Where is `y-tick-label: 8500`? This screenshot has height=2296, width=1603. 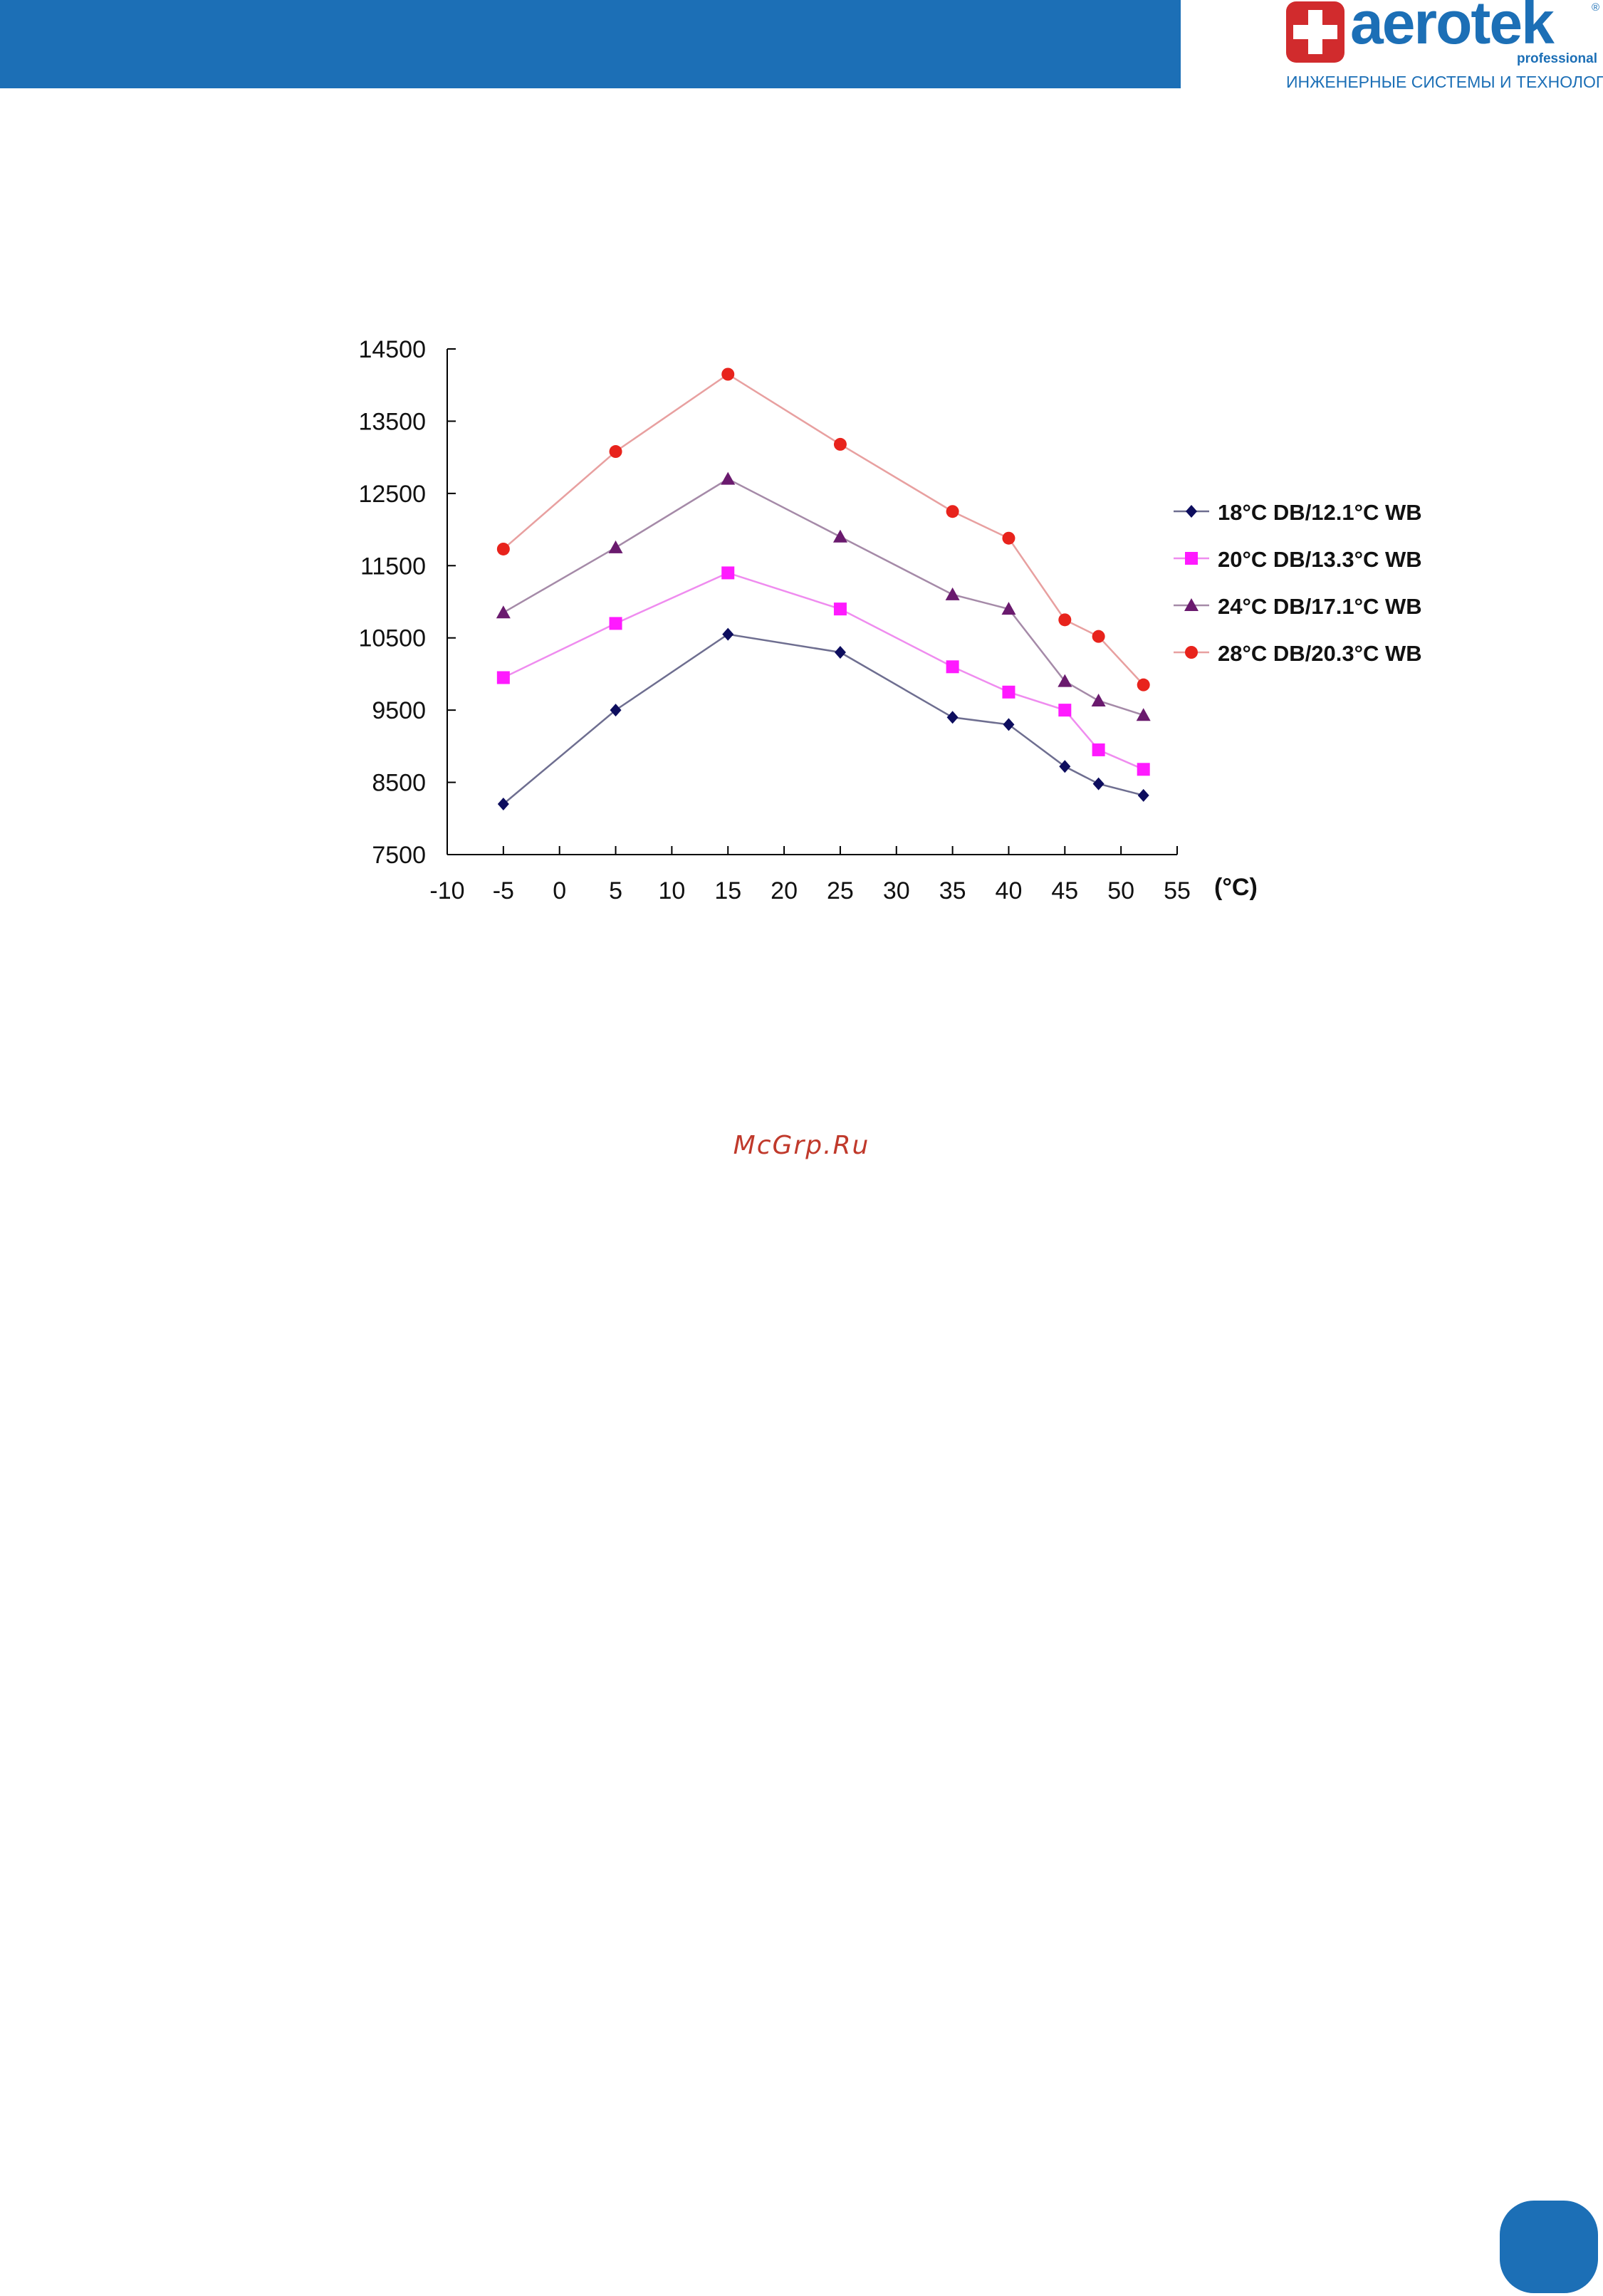
y-tick-label: 8500 is located at coordinates (399, 783).